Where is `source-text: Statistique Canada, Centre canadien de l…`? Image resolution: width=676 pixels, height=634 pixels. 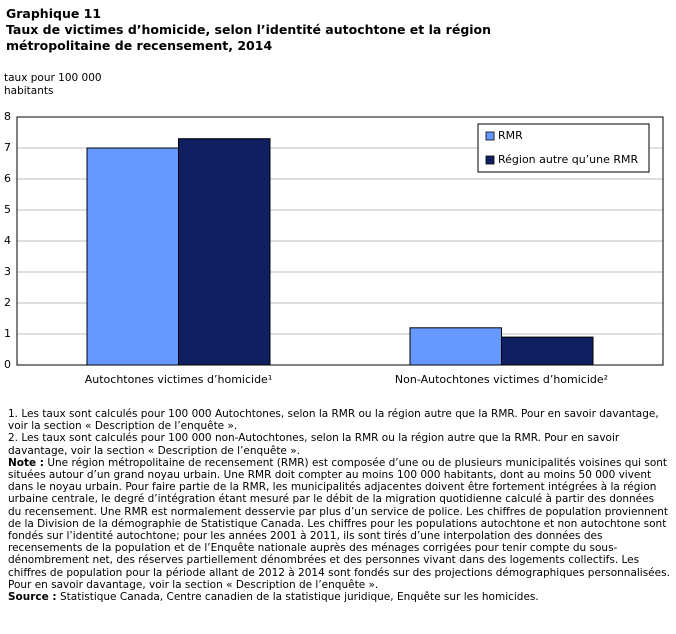
source-text: Statistique Canada, Centre canadien de l… is located at coordinates (299, 597).